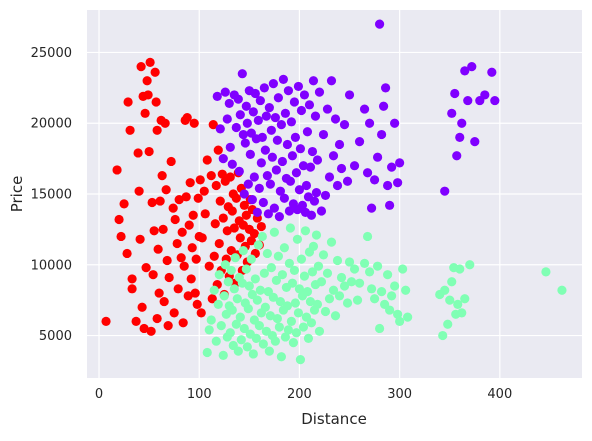  Describe the element at coordinates (51, 53) in the screenshot. I see `y-tick-label: 25000` at that location.